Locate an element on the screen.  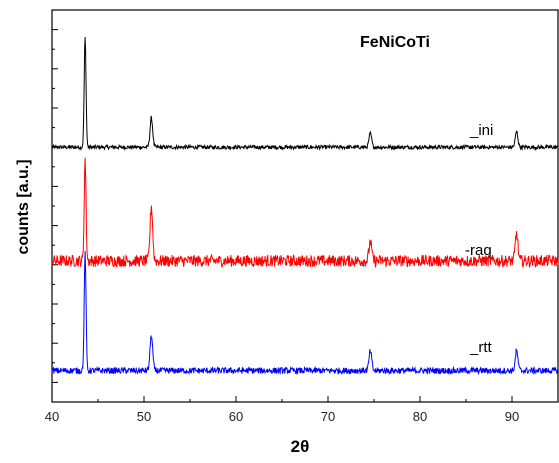
series-label-1: -raq is located at coordinates (478, 250).